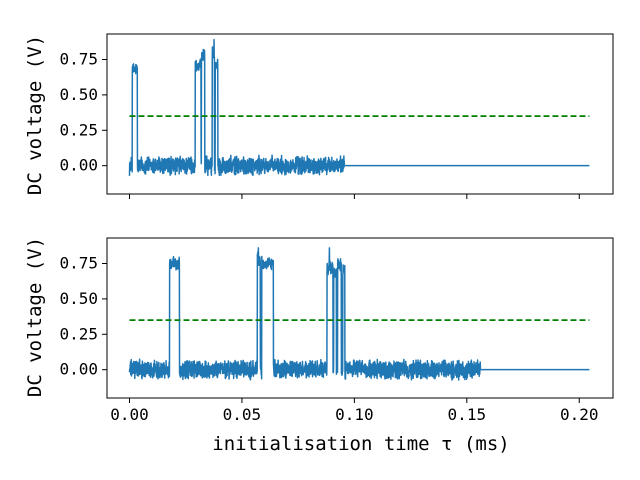 The width and height of the screenshot is (640, 480). What do you see at coordinates (579, 414) in the screenshot?
I see `x-tick-label: 0.20` at bounding box center [579, 414].